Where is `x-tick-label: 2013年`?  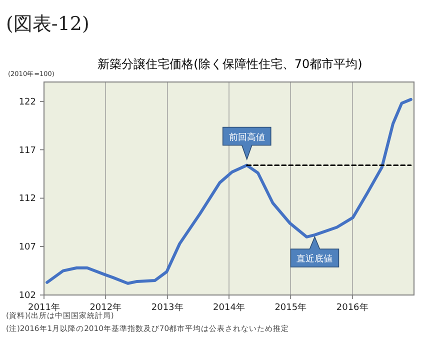 x-tick-label: 2013年 is located at coordinates (167, 307).